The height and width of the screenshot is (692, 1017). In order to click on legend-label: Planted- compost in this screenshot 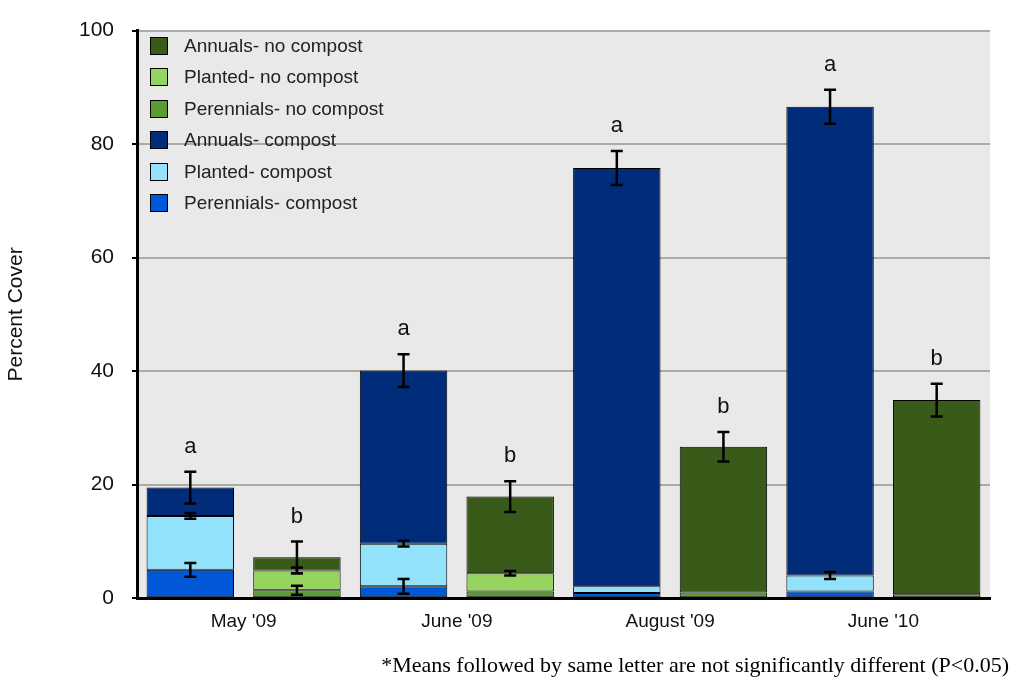, I will do `click(258, 171)`.